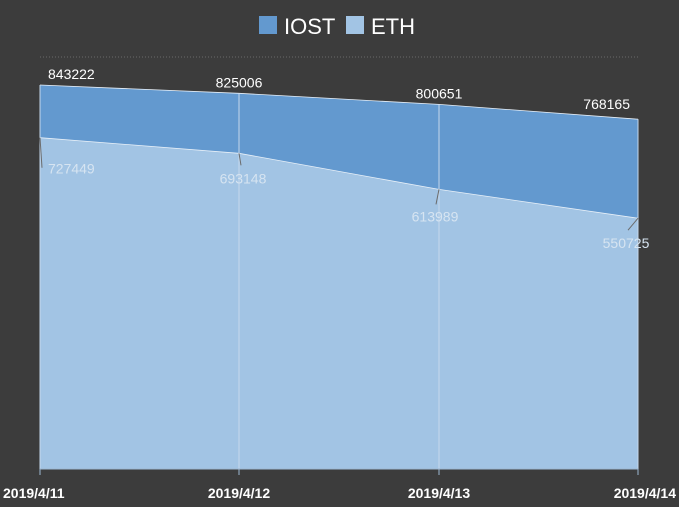 This screenshot has width=679, height=507. What do you see at coordinates (393, 26) in the screenshot?
I see `legend-label-eth: ETH` at bounding box center [393, 26].